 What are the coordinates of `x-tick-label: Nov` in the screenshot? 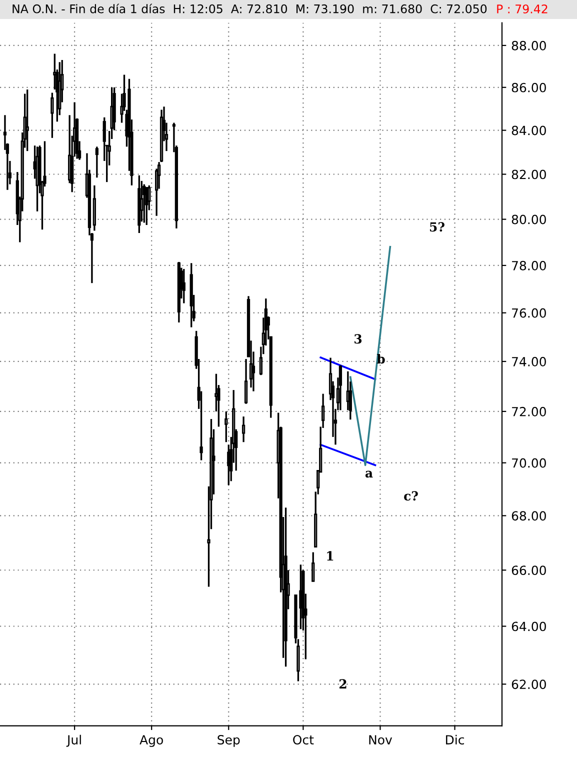 It's located at (380, 740).